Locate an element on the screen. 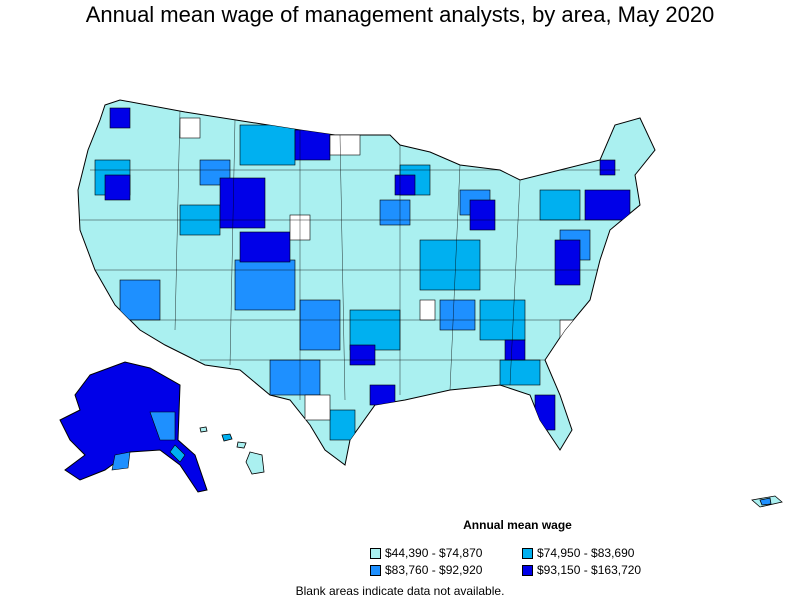 The image size is (800, 600). legend-label: $93,150 - $163,720 is located at coordinates (589, 570).